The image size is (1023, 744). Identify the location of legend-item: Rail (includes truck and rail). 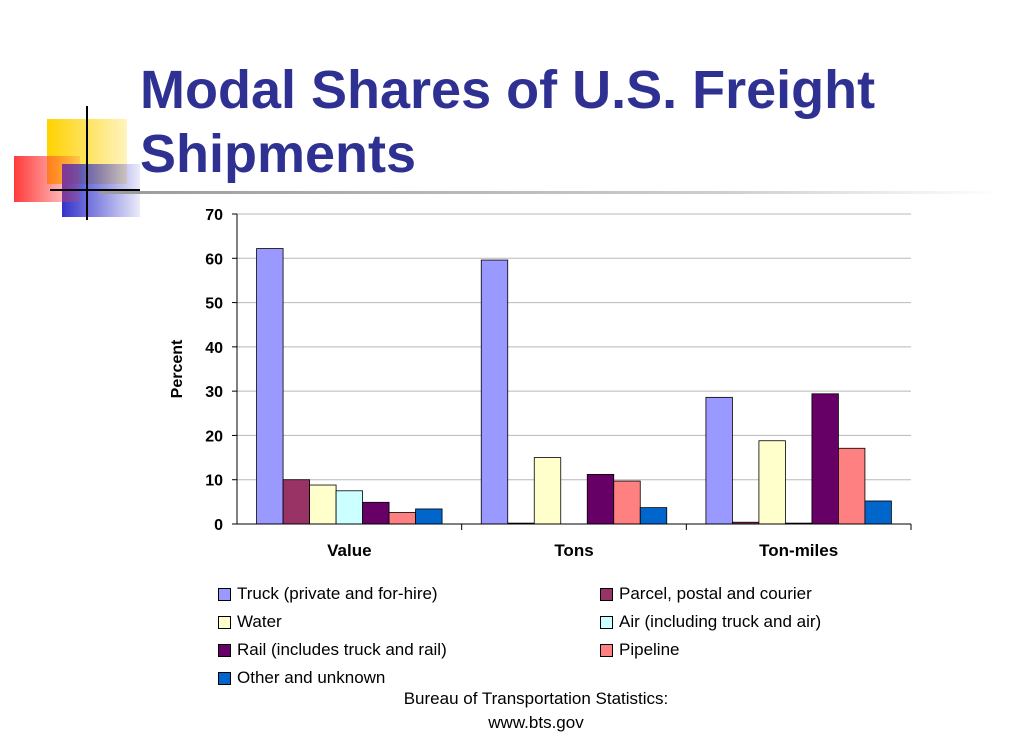
(409, 650).